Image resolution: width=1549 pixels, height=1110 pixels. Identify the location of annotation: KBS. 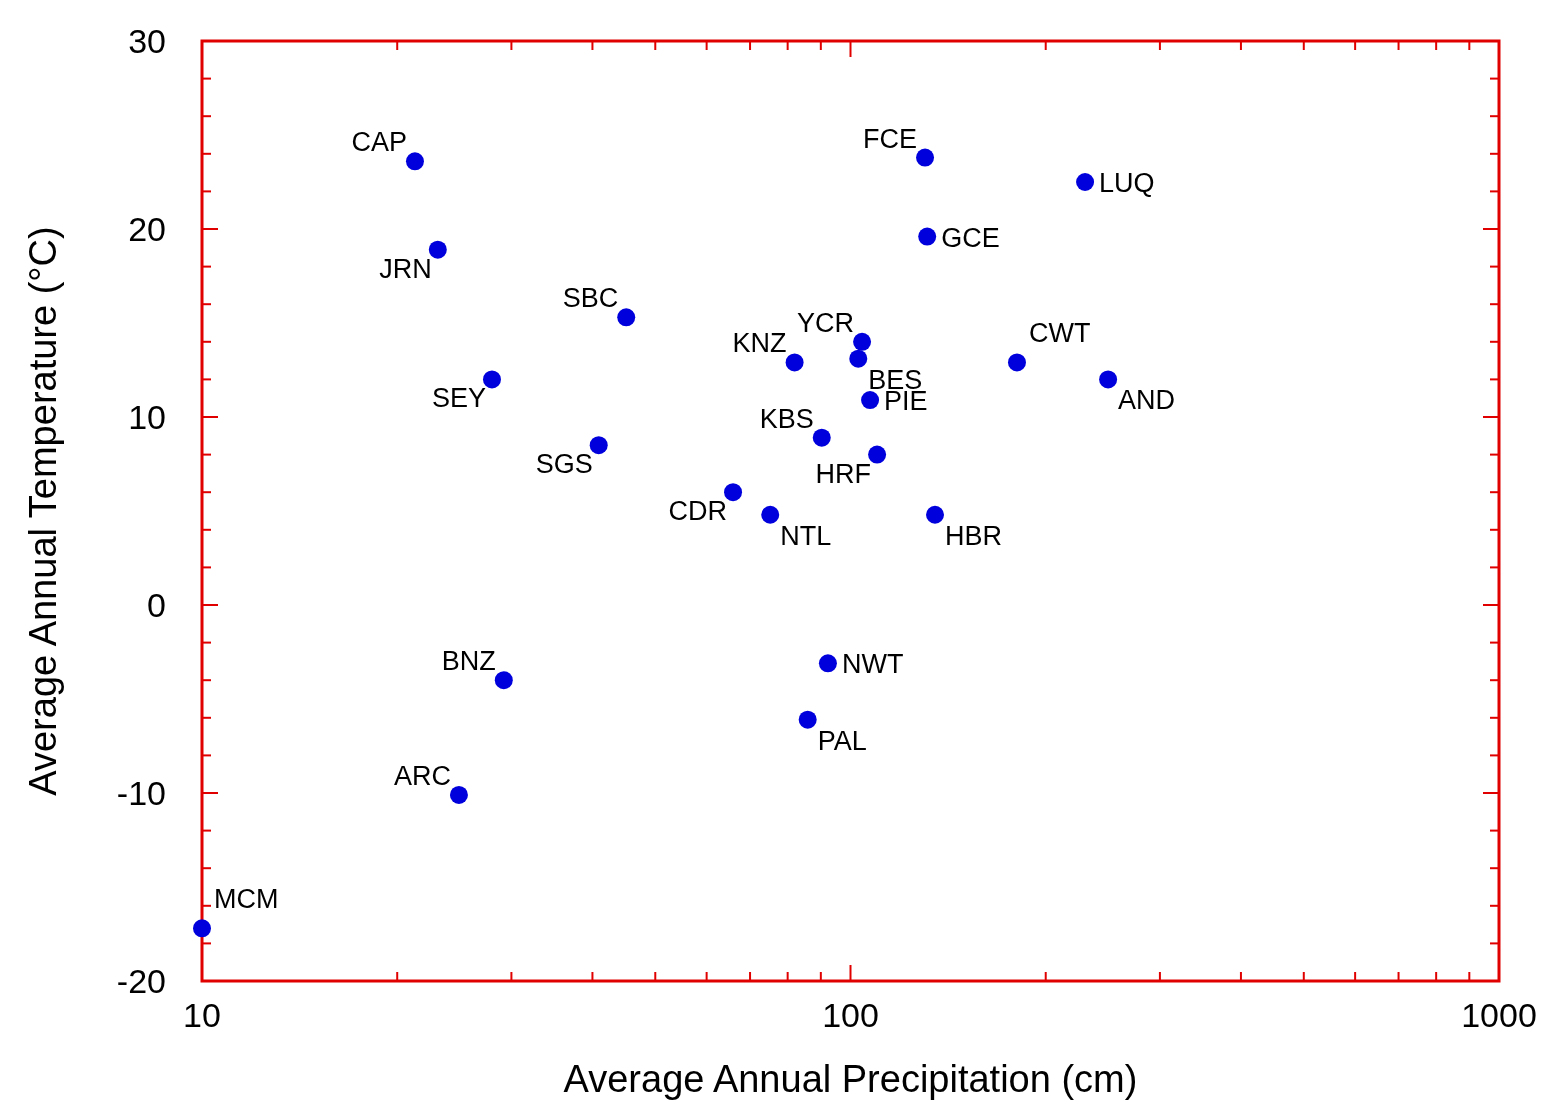
(786, 418).